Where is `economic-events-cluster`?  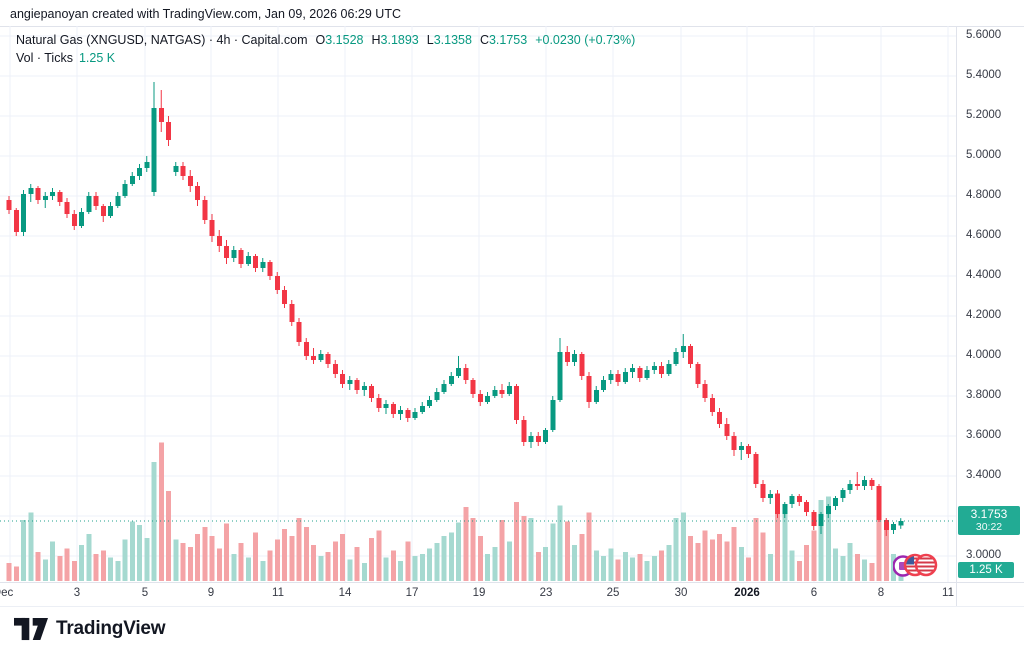
economic-events-cluster is located at coordinates (916, 567).